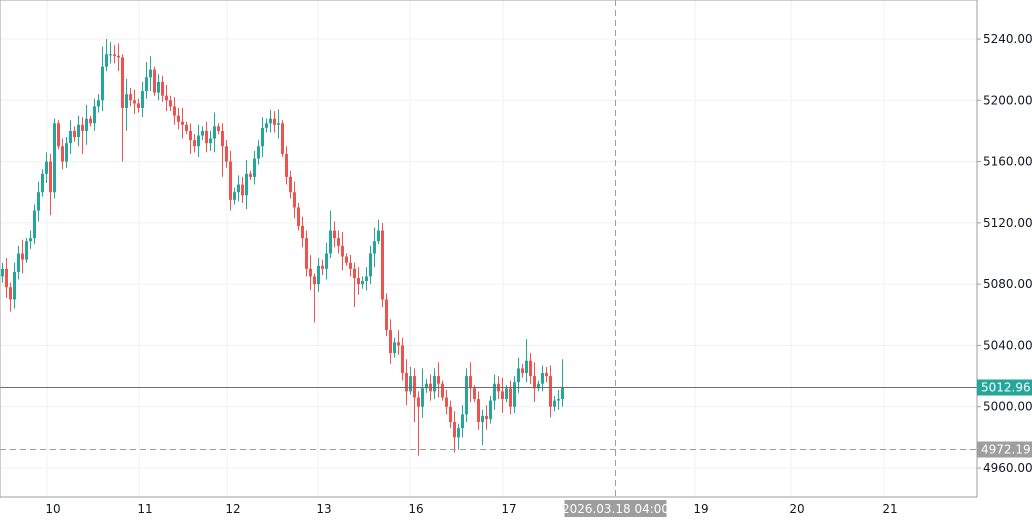  What do you see at coordinates (1004, 449) in the screenshot?
I see `crosshair-price-label: 4972.19` at bounding box center [1004, 449].